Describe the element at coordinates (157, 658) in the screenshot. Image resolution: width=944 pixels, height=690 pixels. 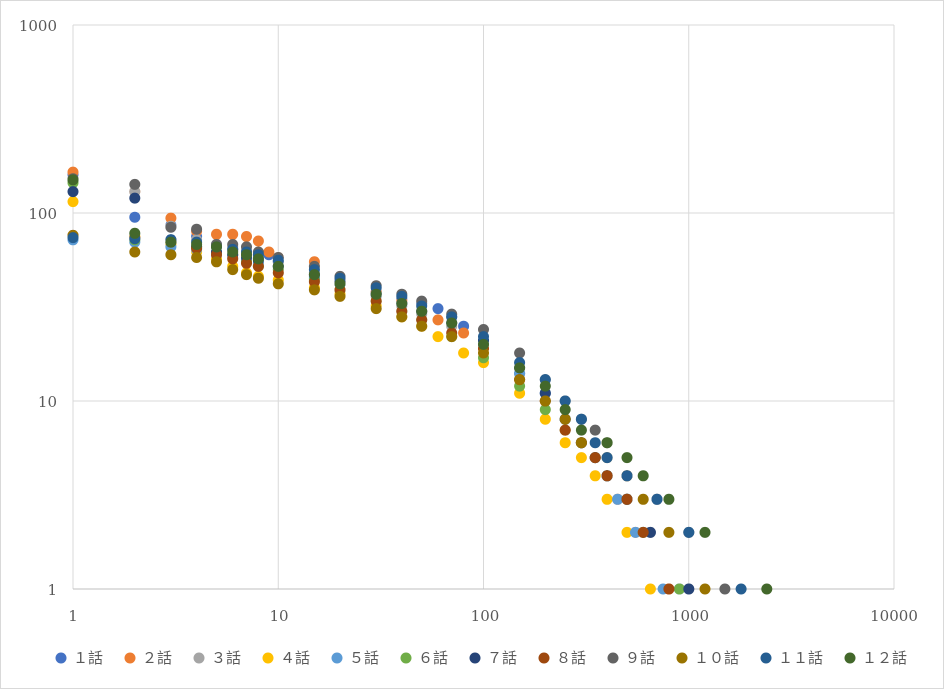
I see `legend-label: ２話` at that location.